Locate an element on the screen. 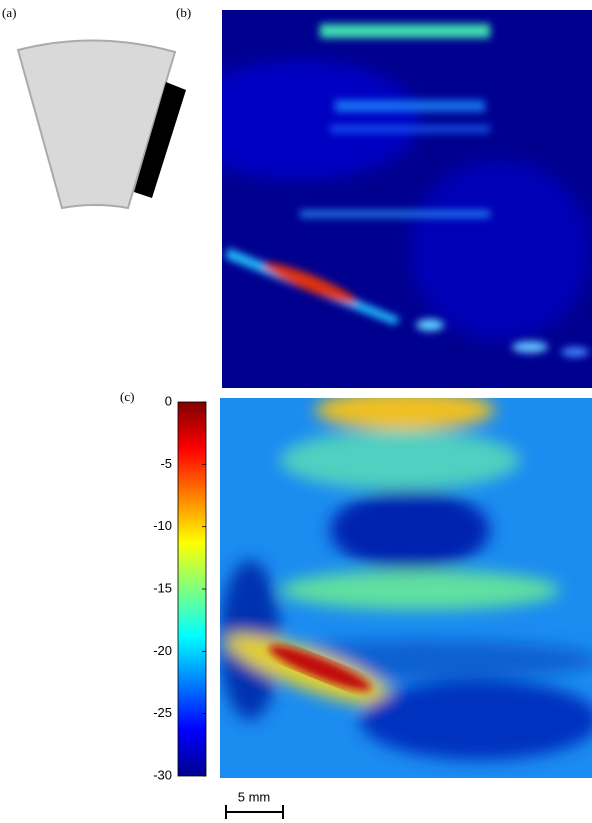 Image resolution: width=592 pixels, height=823 pixels. colorbar-tick-label: -25 is located at coordinates (162, 712).